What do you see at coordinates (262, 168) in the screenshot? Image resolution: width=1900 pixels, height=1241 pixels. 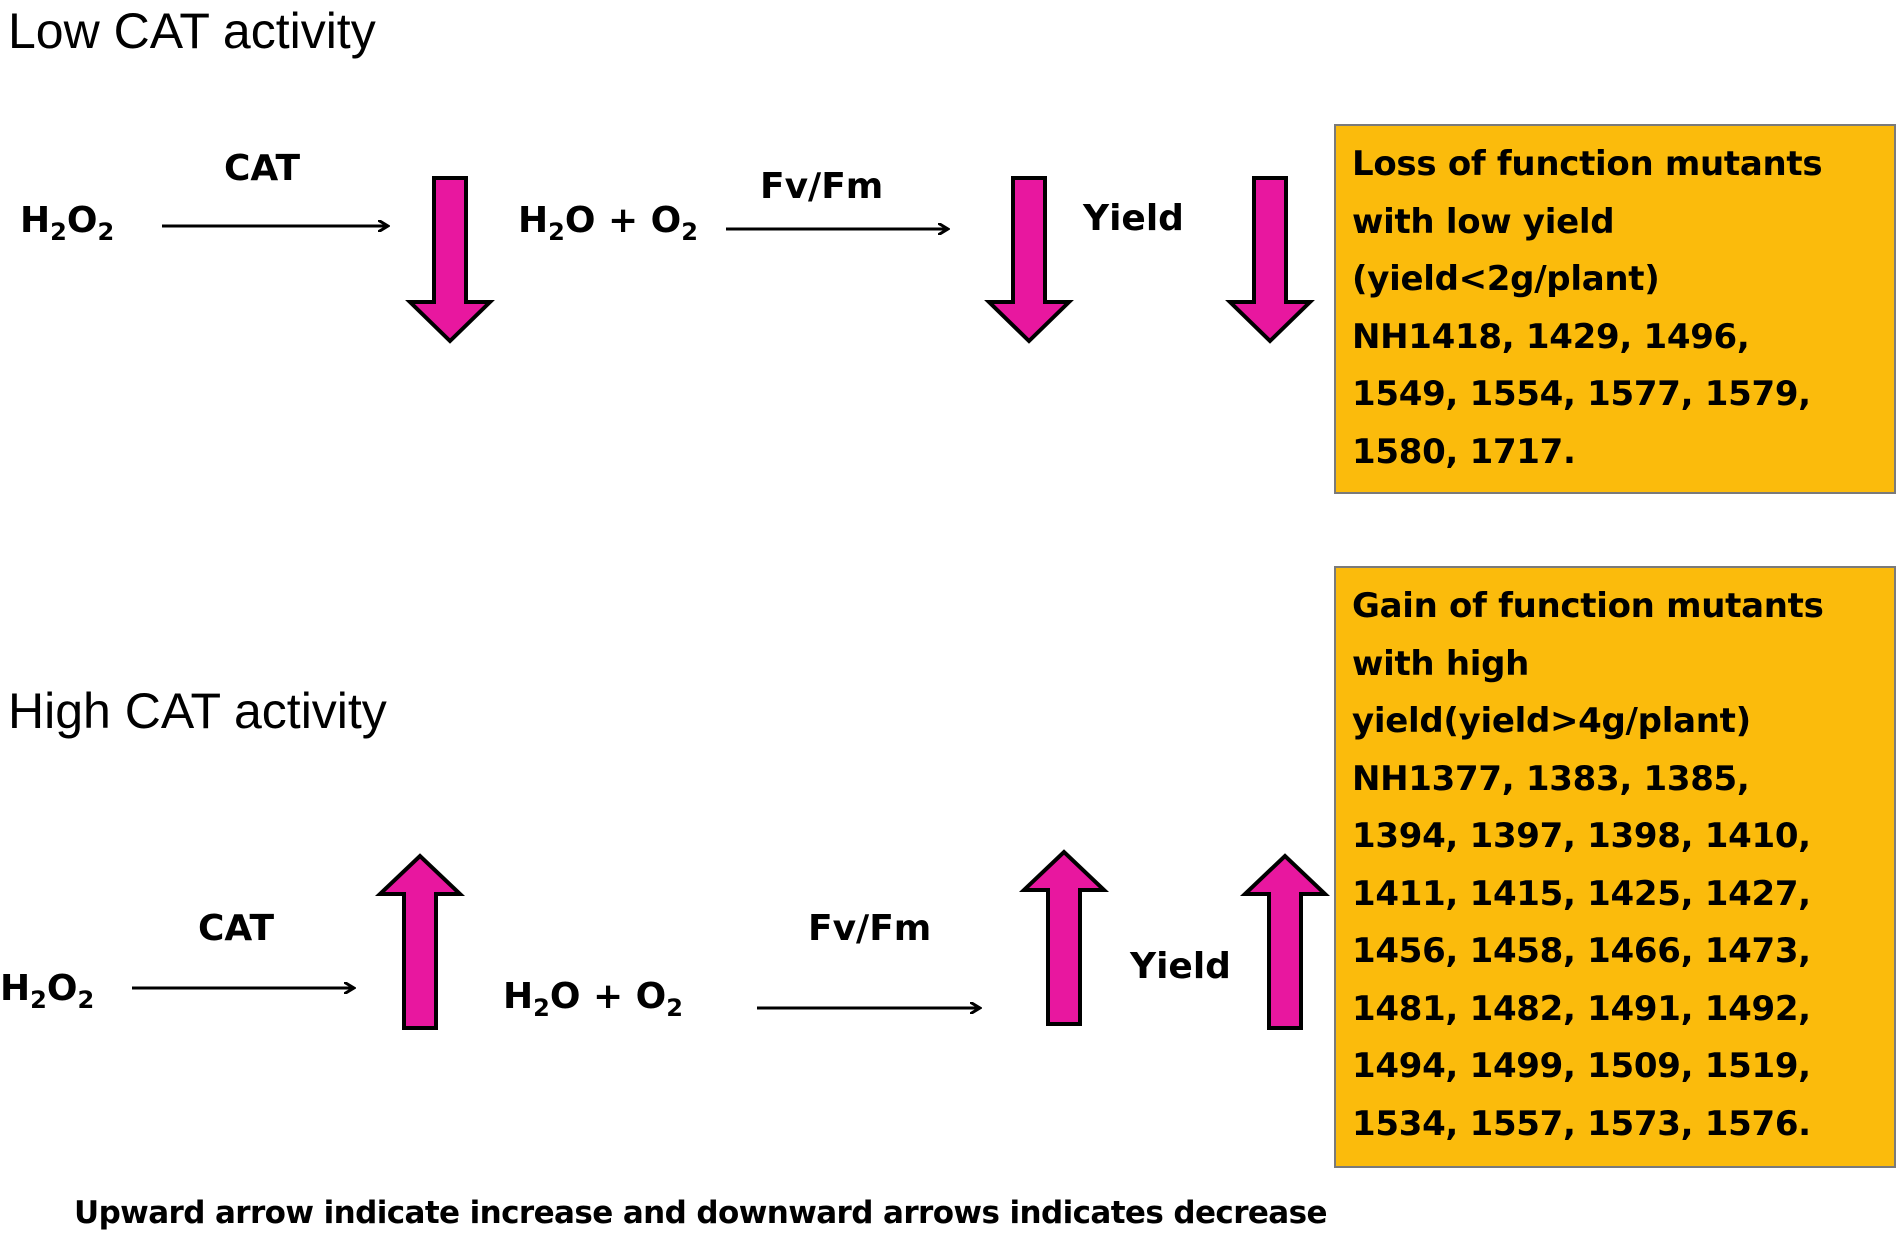 I see `enzyme-label-low: CAT` at bounding box center [262, 168].